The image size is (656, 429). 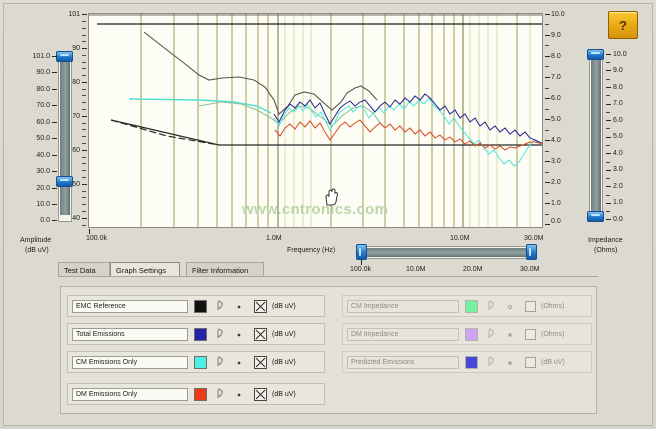 I want to click on frequency-slider-label-10m: 10.0M, so click(x=416, y=269).